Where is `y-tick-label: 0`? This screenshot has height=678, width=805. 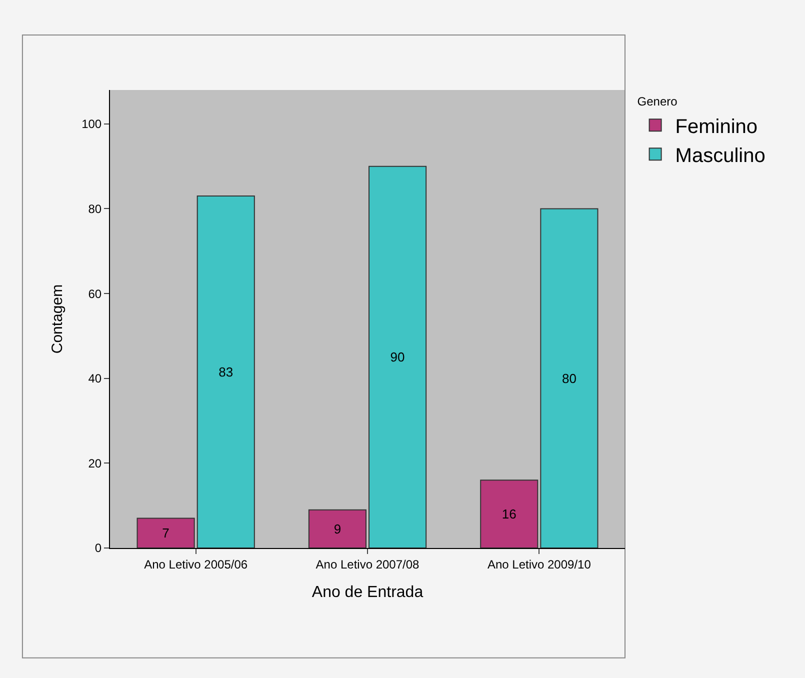 y-tick-label: 0 is located at coordinates (98, 548).